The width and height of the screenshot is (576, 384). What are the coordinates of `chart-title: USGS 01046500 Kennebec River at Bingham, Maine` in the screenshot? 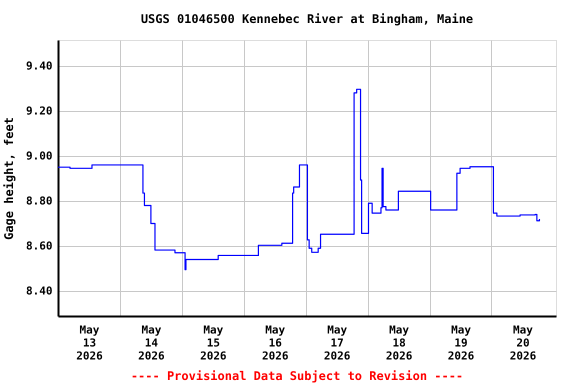 It's located at (307, 19).